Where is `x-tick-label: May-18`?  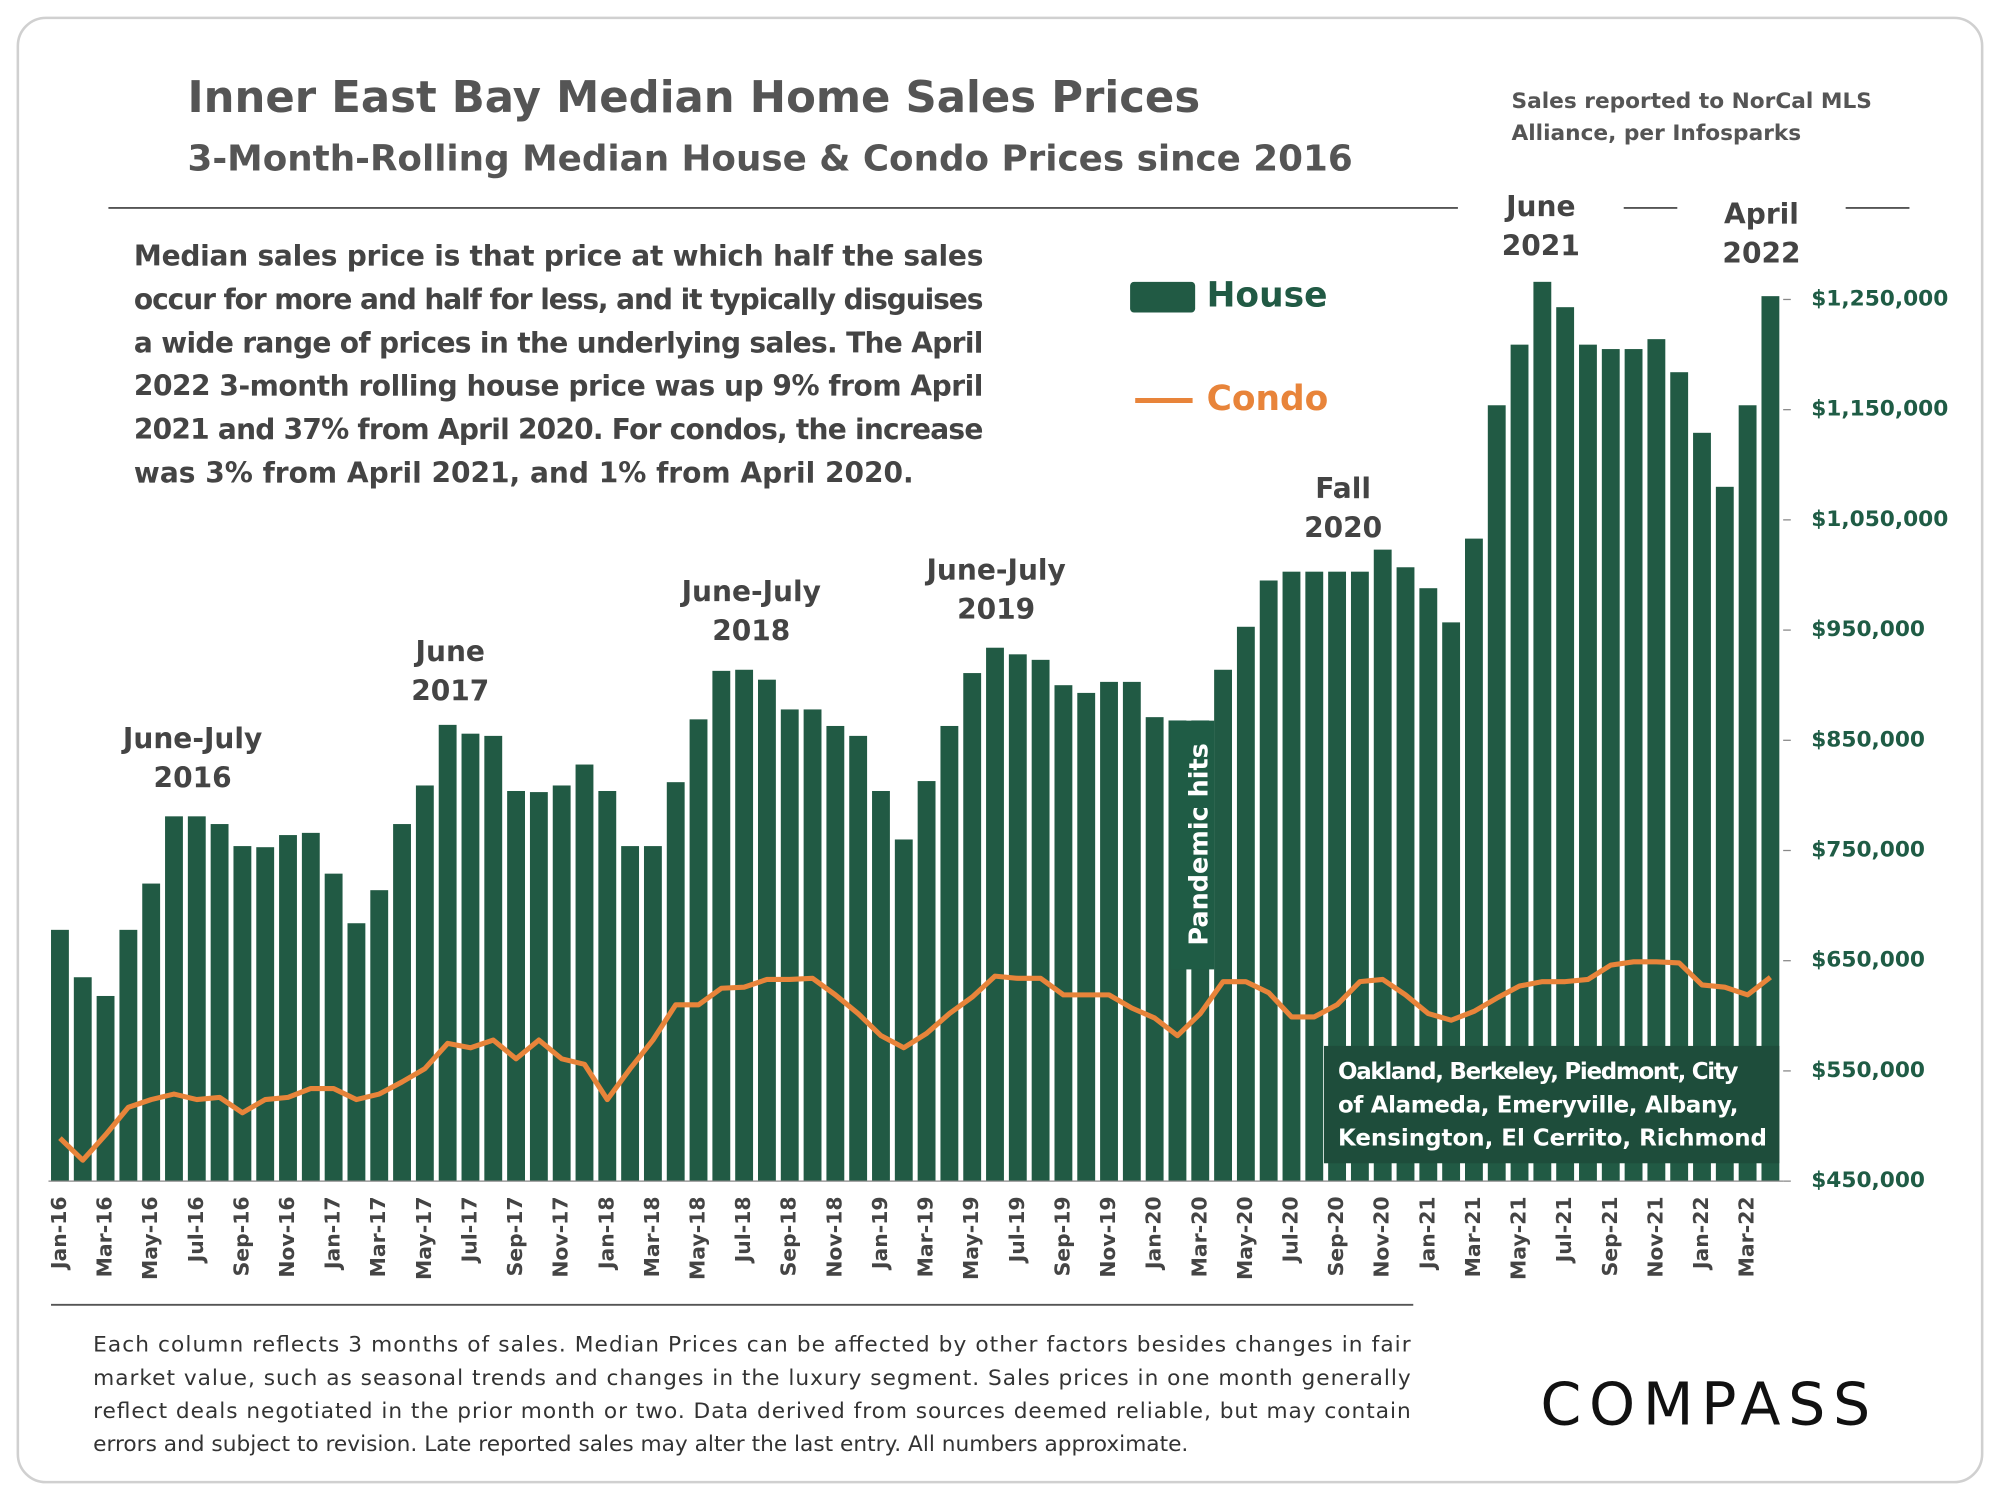
x-tick-label: May-18 is located at coordinates (698, 1238).